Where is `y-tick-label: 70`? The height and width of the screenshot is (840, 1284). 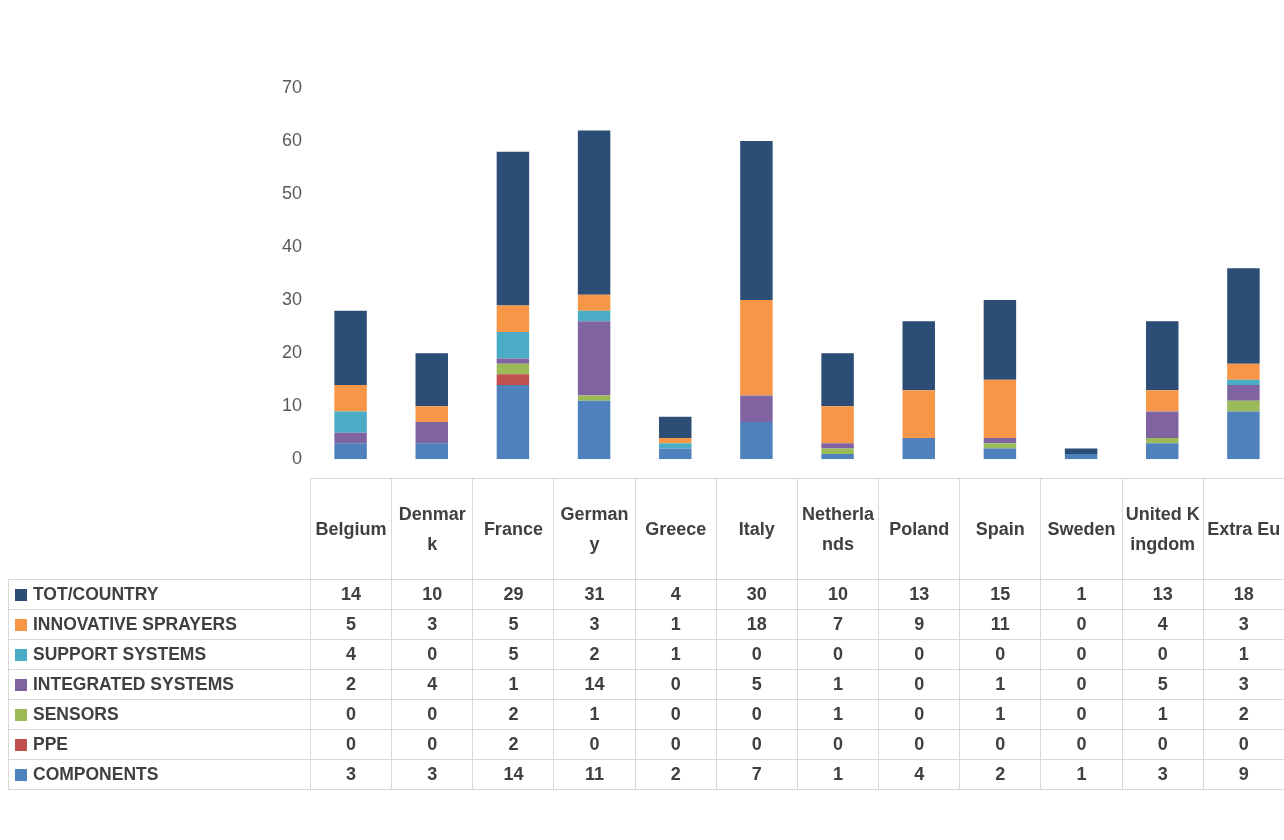 y-tick-label: 70 is located at coordinates (291, 86).